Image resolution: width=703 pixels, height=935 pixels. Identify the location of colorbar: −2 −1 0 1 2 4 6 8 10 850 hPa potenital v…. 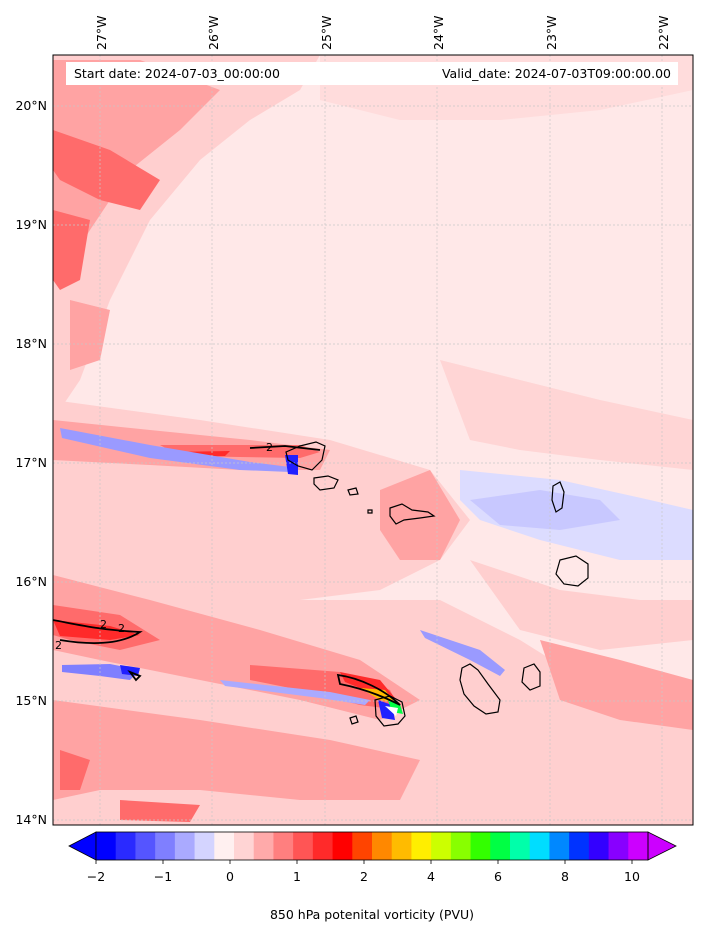
(372, 876).